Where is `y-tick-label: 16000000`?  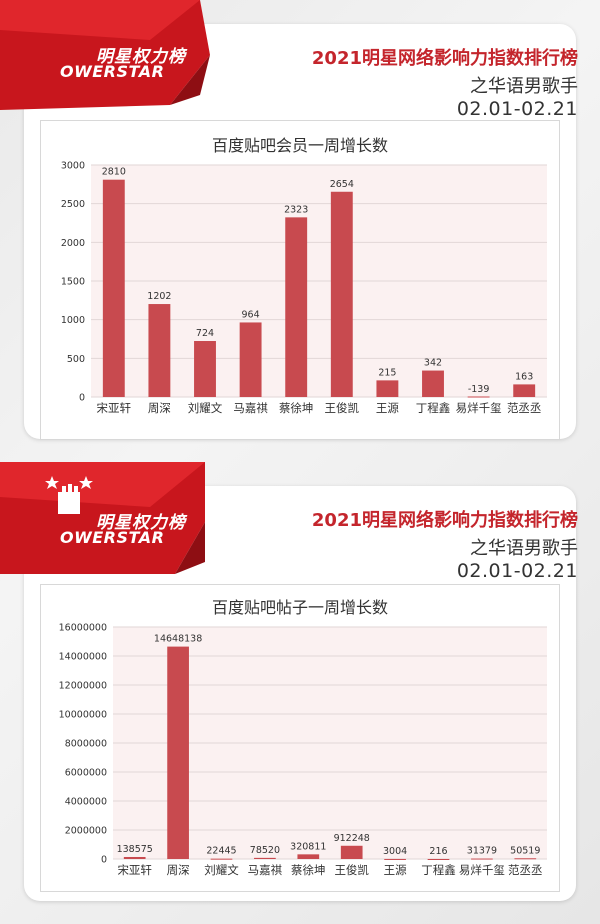 y-tick-label: 16000000 is located at coordinates (83, 628).